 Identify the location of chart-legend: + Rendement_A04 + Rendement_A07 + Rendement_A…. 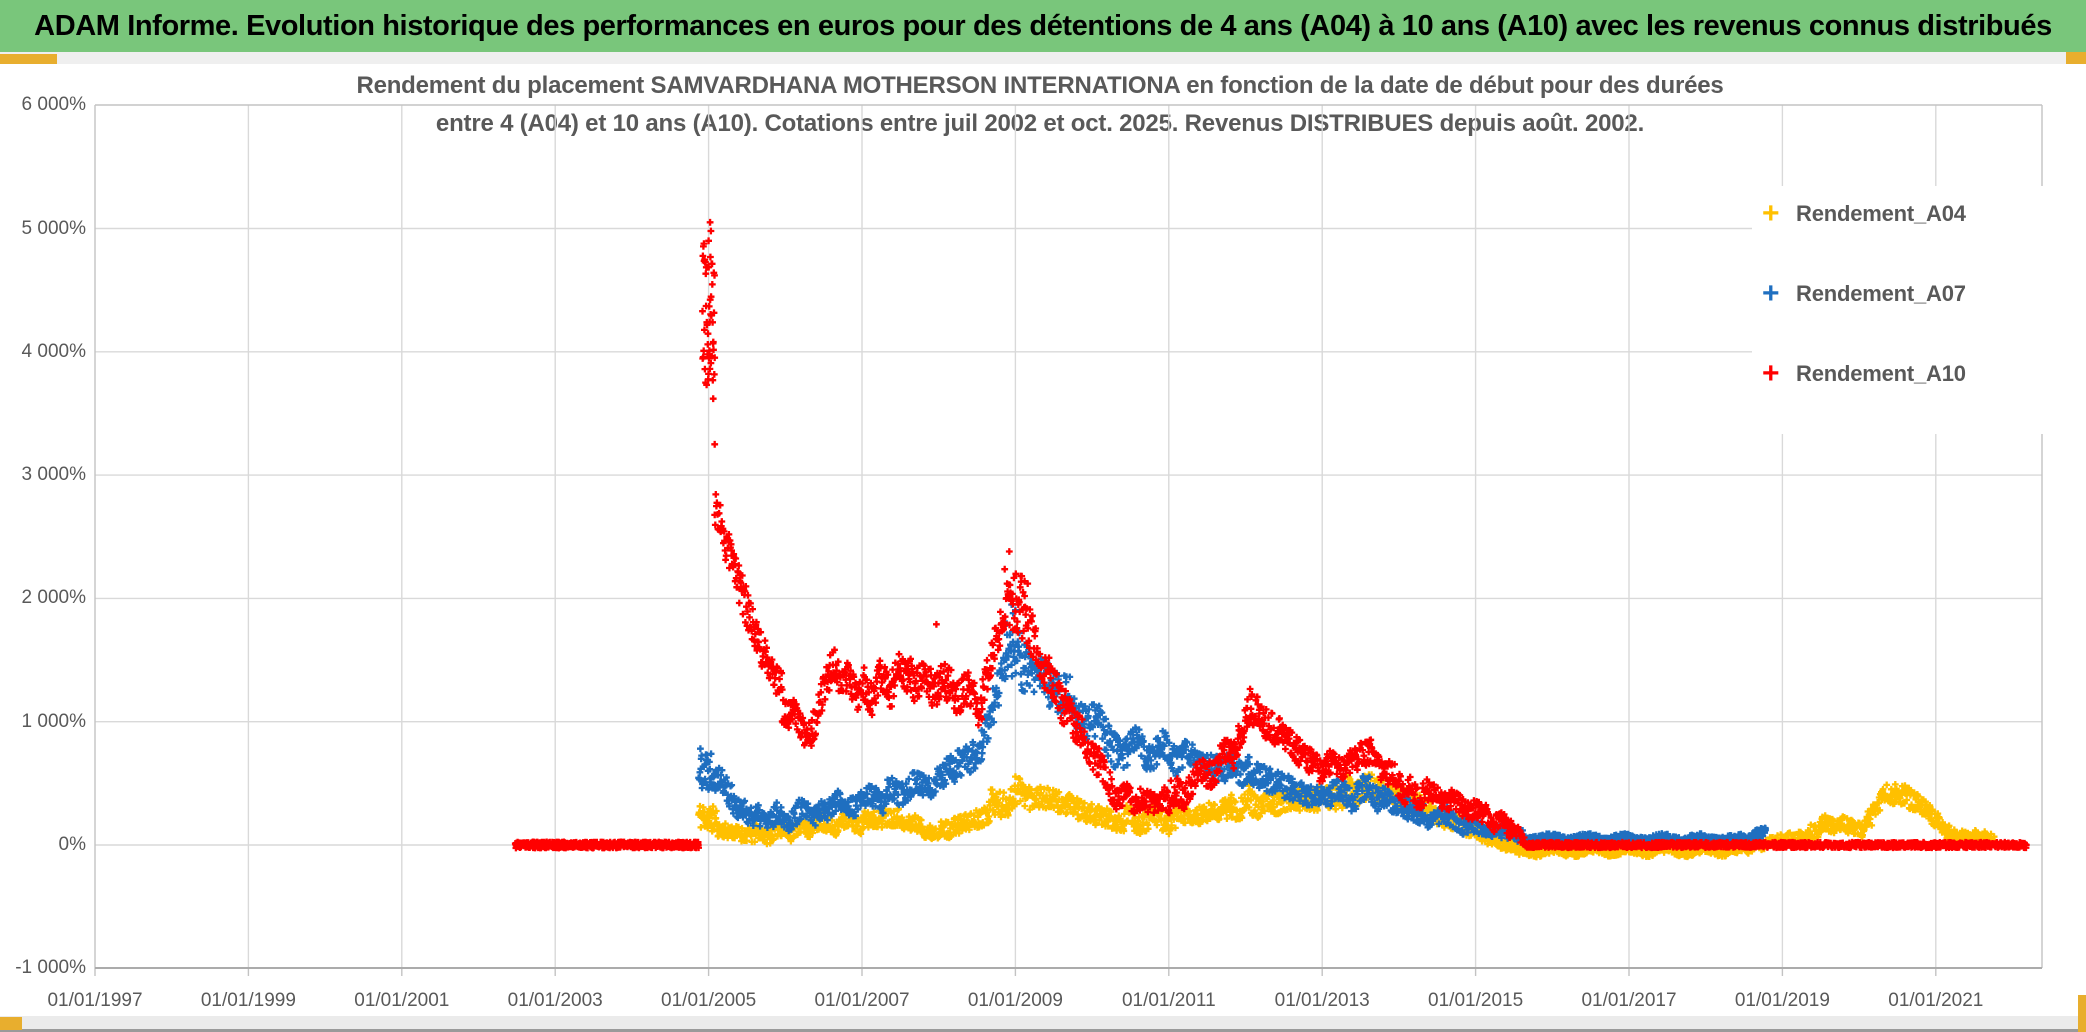
(1912, 310).